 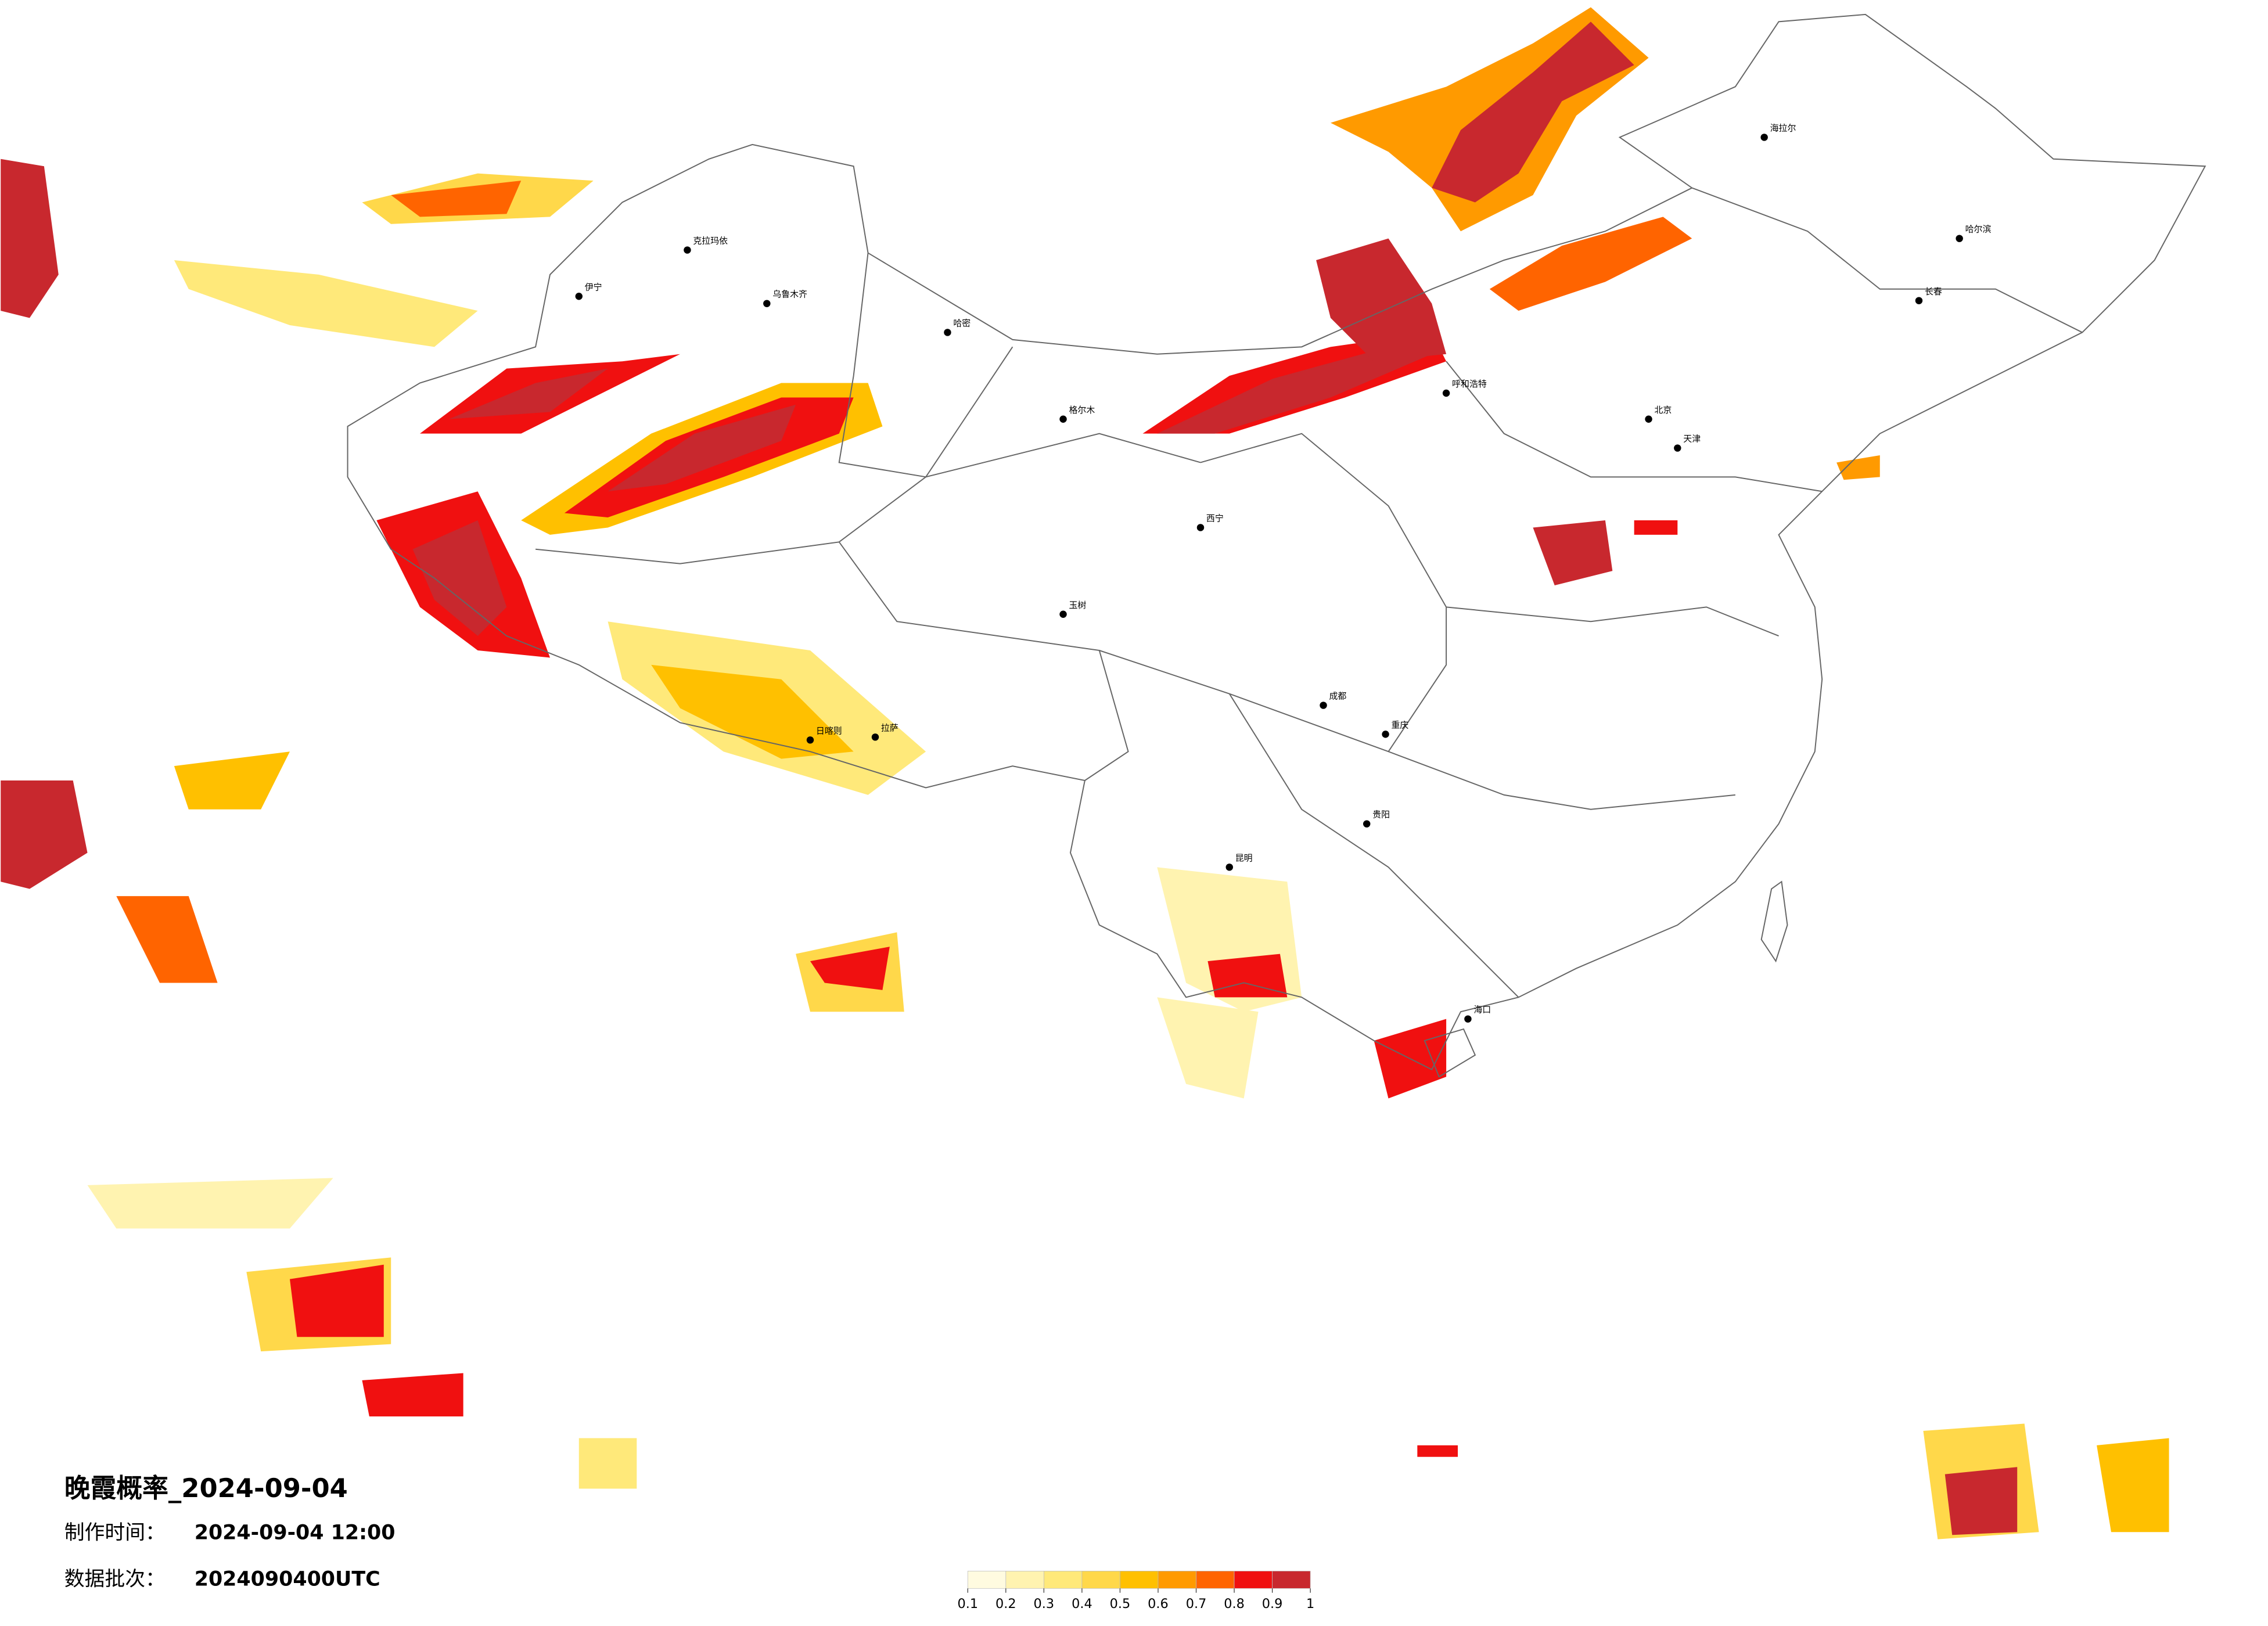 I want to click on made-value: 2024-09-04 12:00, so click(x=295, y=1533).